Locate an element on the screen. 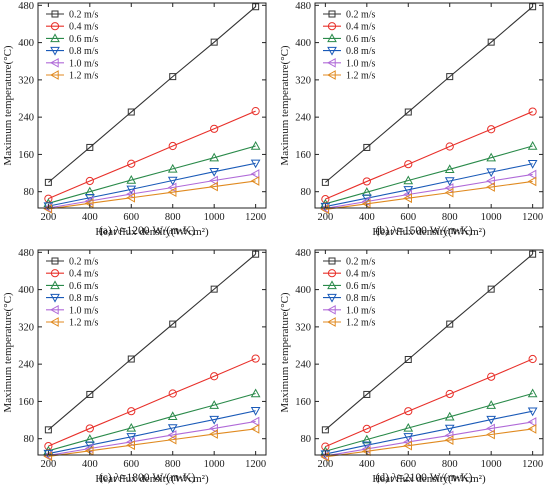 This screenshot has height=491, width=550. legend-item: 0.4 m/s is located at coordinates (72, 274).